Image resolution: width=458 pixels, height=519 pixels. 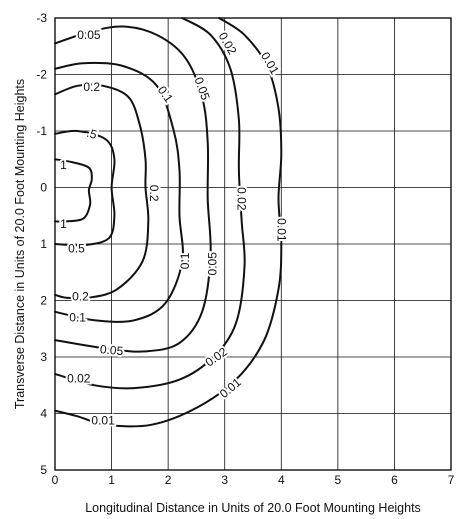 What do you see at coordinates (41, 75) in the screenshot?
I see `y-tick-label: -2` at bounding box center [41, 75].